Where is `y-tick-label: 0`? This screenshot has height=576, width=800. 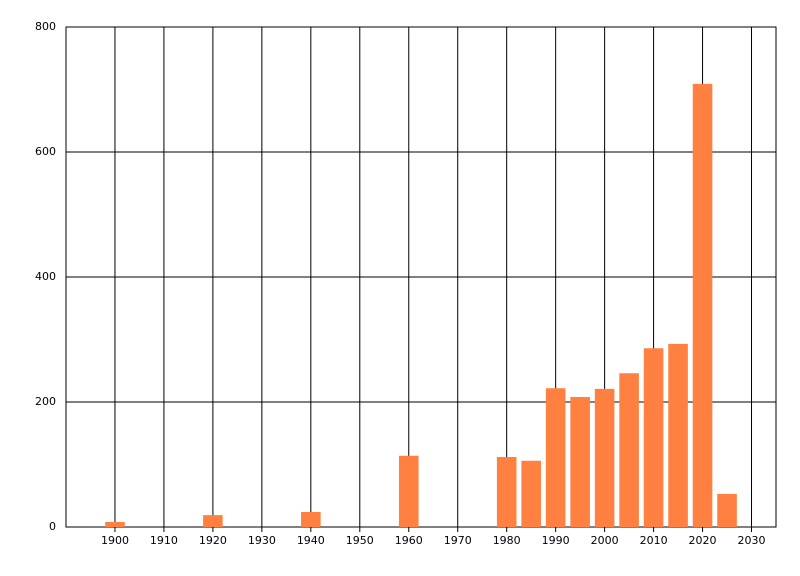 y-tick-label: 0 is located at coordinates (52, 526).